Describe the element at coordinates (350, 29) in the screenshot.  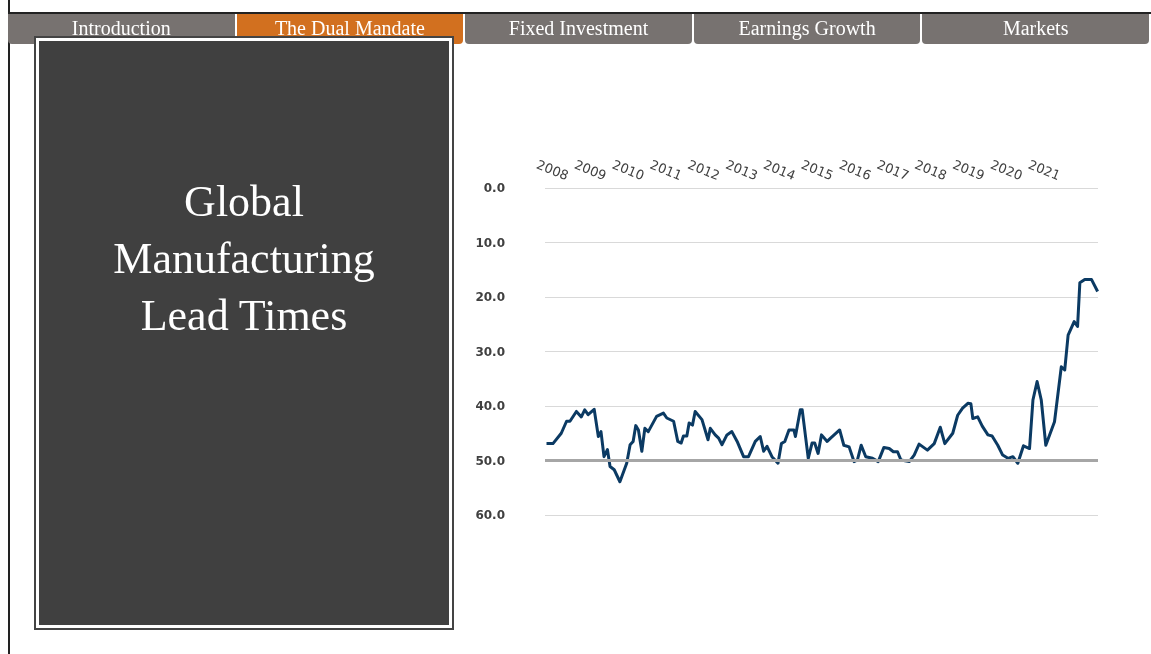
I see `text: The Dual Mandate` at that location.